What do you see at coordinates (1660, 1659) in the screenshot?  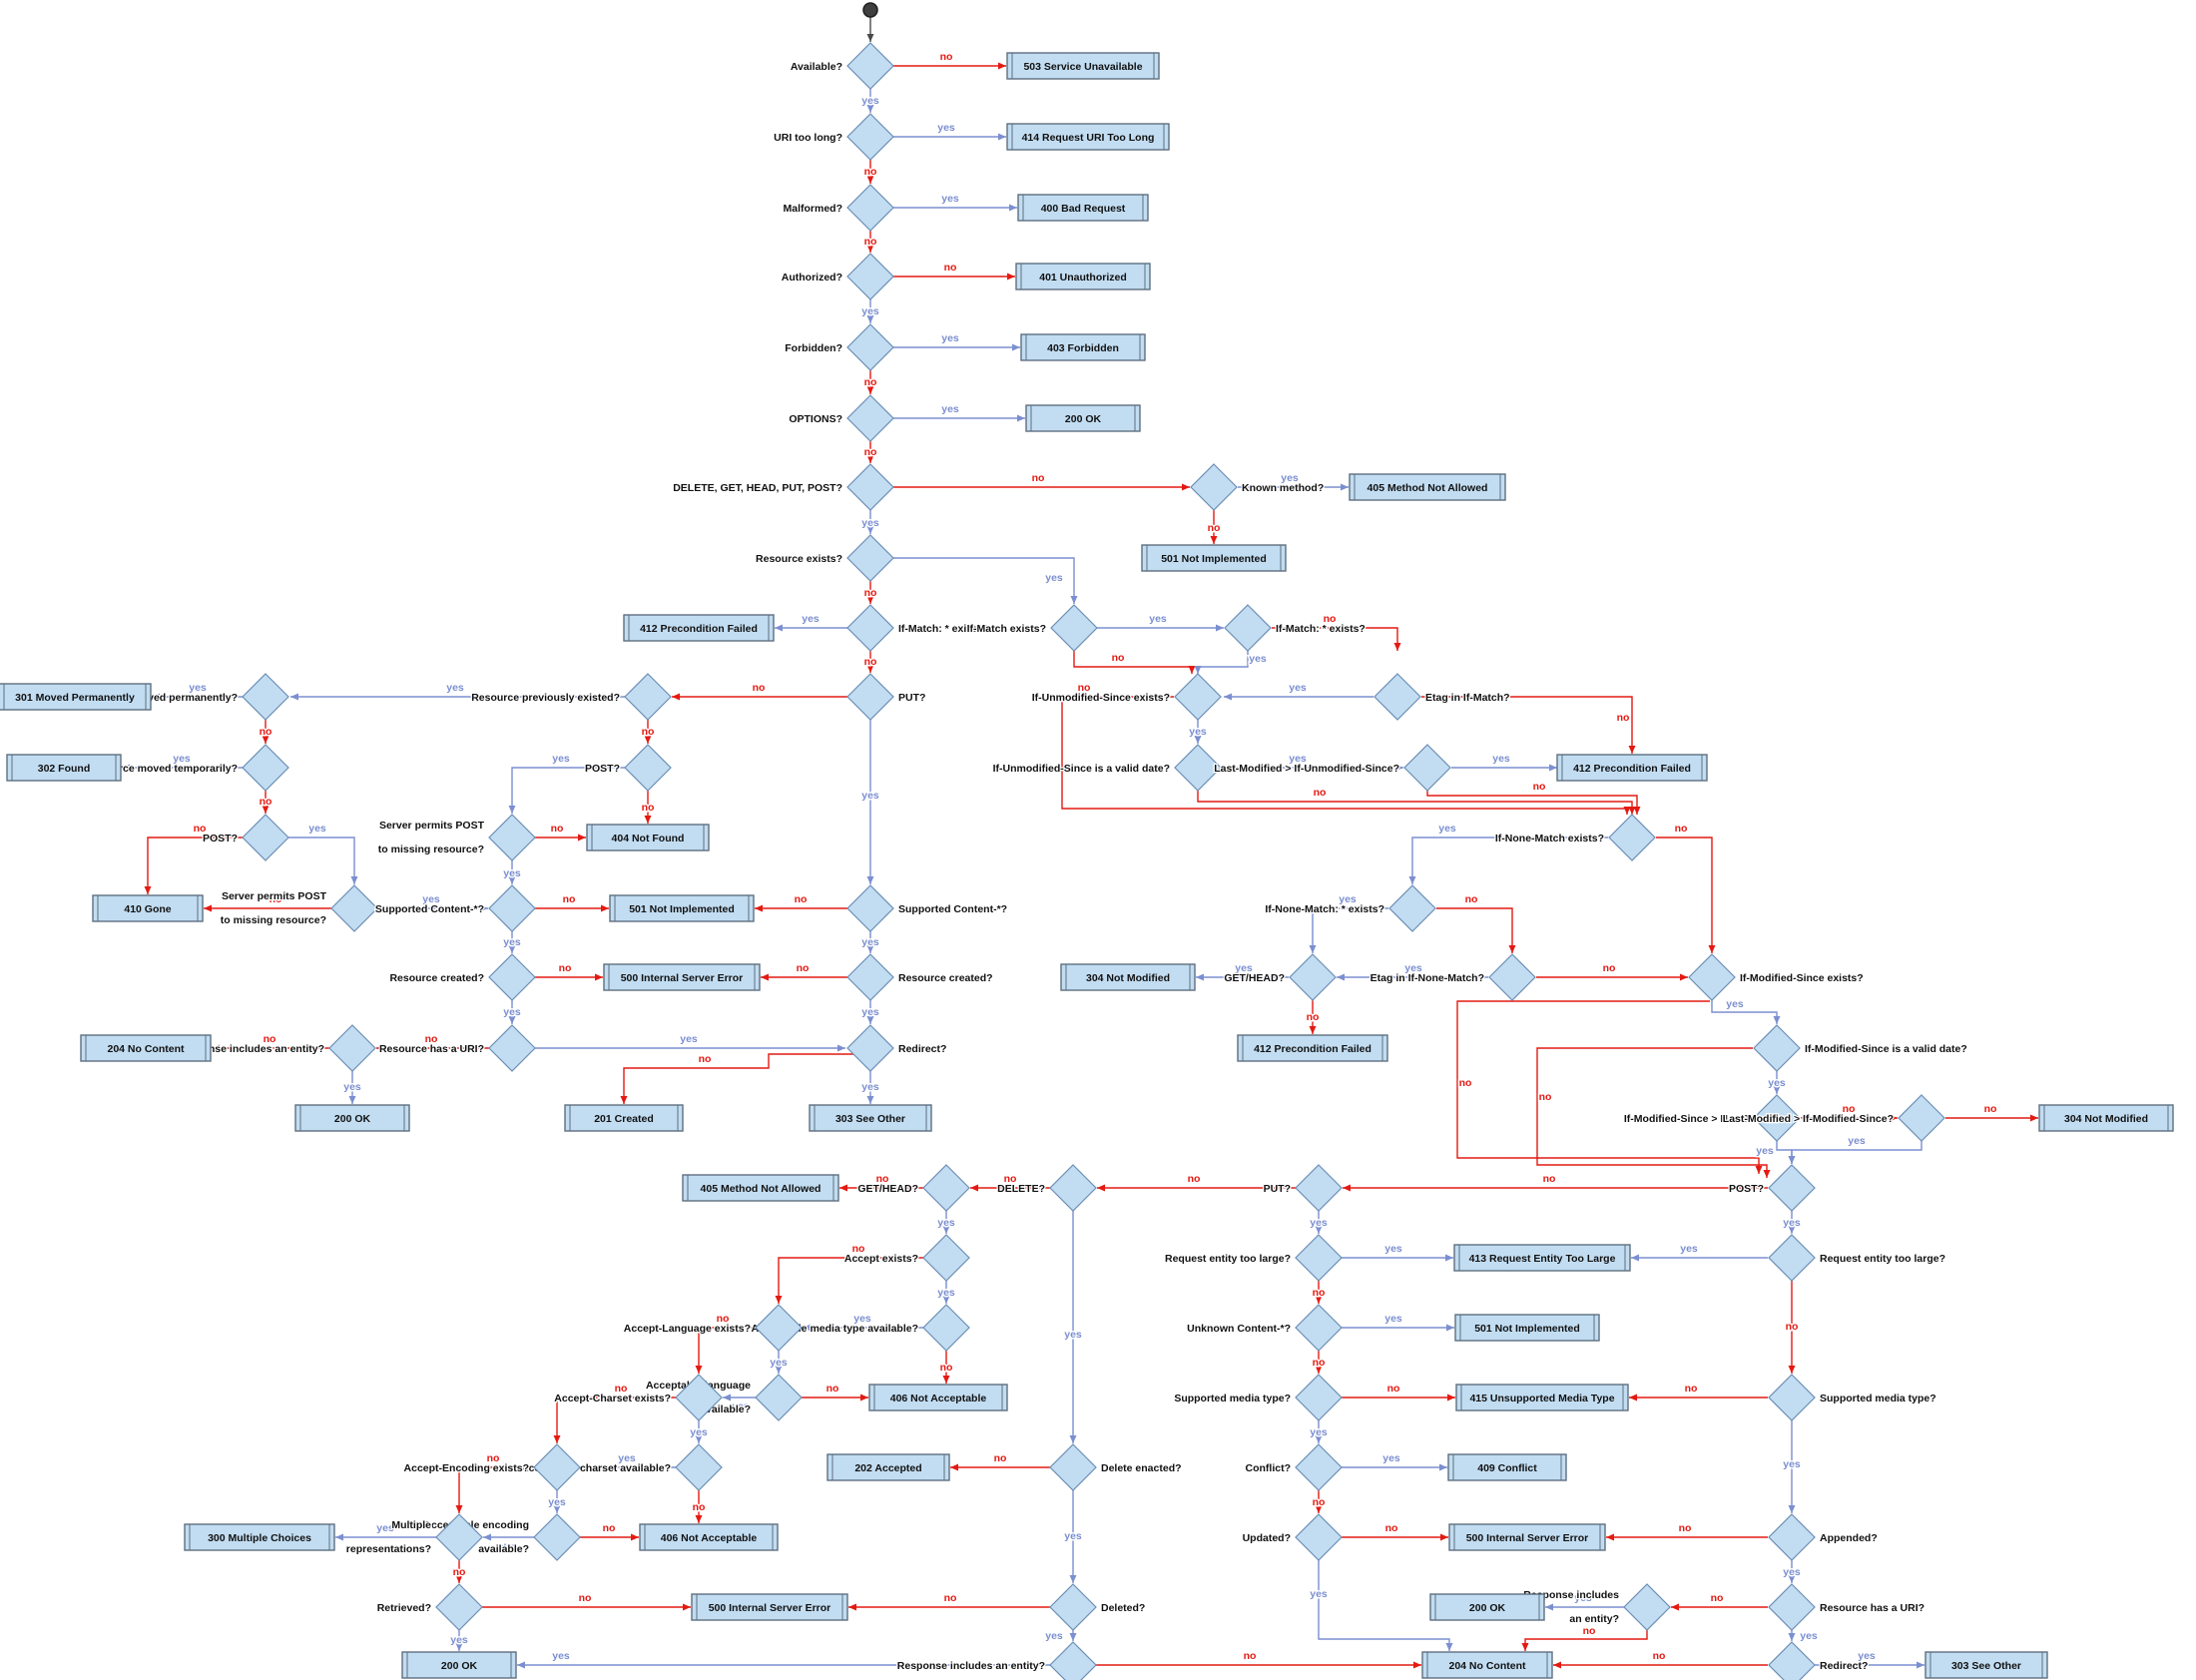 I see `edge-red2-b204b: no` at bounding box center [1660, 1659].